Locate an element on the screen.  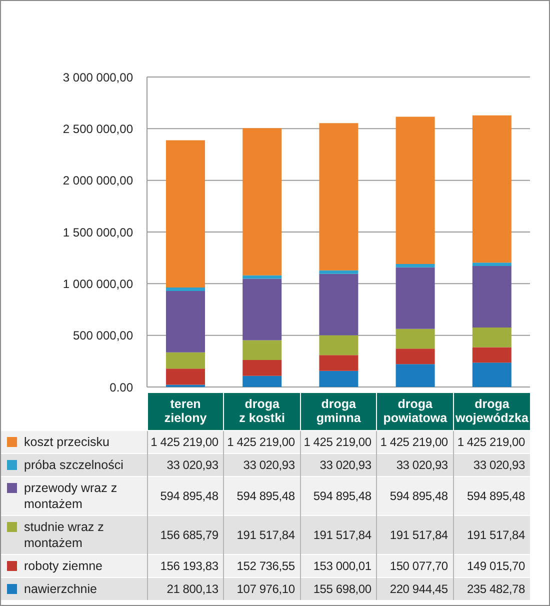
legend-label: nawierzchnie is located at coordinates (60, 588).